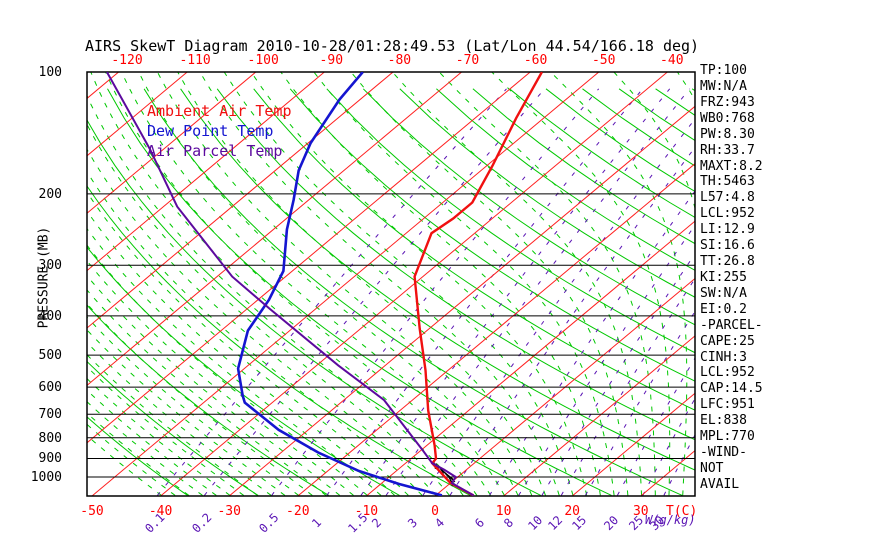 The height and width of the screenshot is (560, 870). Describe the element at coordinates (727, 341) in the screenshot. I see `stats-line: CAPE:25` at that location.